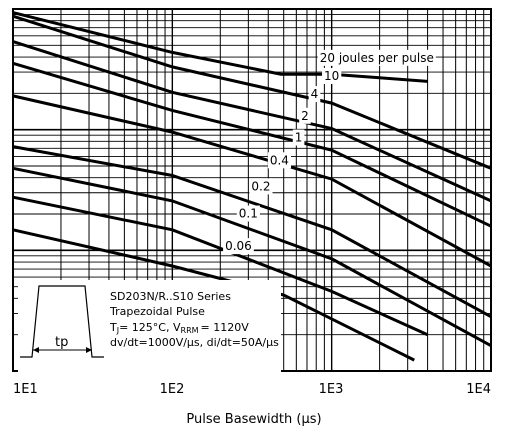  Describe the element at coordinates (331, 389) in the screenshot. I see `x-tick-label: 1E3` at that location.